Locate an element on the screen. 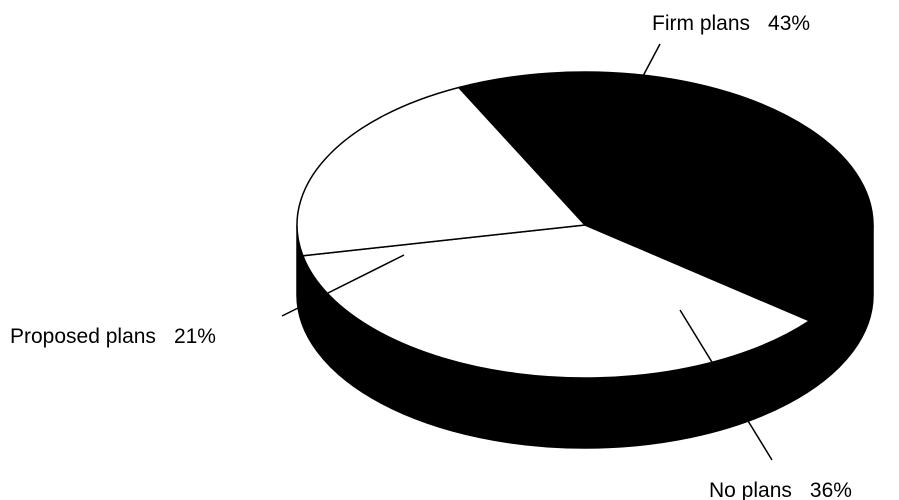  slice-label-proposed-plans: Proposed plans 21% is located at coordinates (113, 336).